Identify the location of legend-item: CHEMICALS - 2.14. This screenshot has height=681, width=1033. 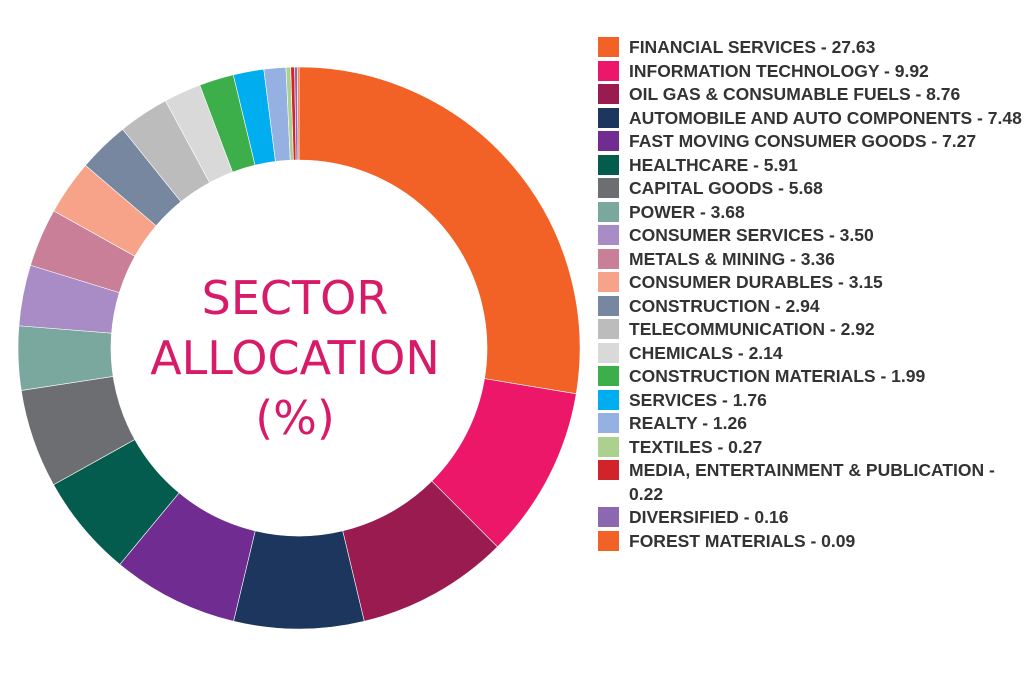
(813, 354).